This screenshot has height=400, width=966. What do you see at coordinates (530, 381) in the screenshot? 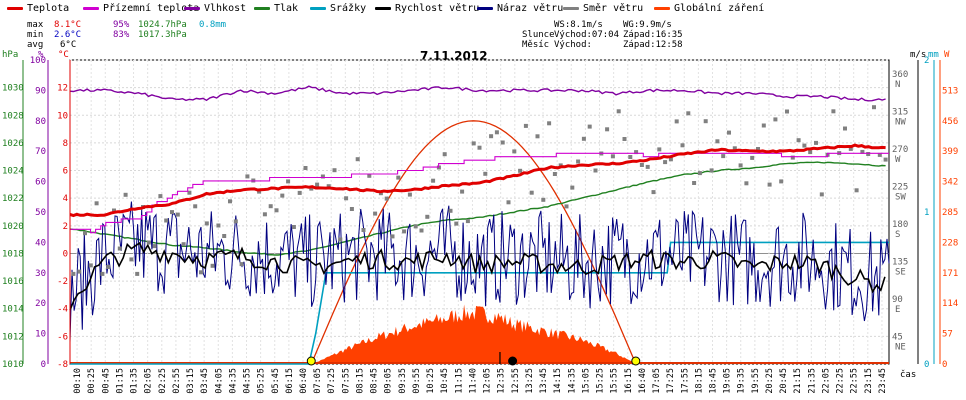
I see `x-tick-label: 13:25` at bounding box center [530, 381].